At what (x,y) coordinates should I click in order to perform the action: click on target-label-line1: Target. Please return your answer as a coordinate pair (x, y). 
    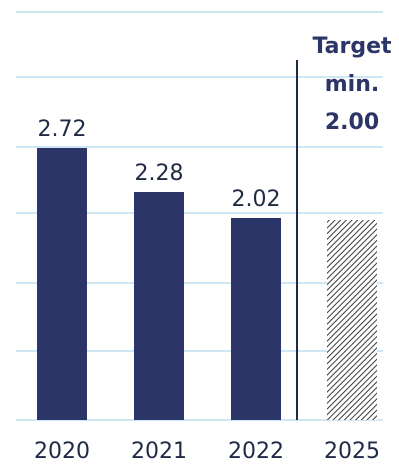
    Looking at the image, I should click on (352, 46).